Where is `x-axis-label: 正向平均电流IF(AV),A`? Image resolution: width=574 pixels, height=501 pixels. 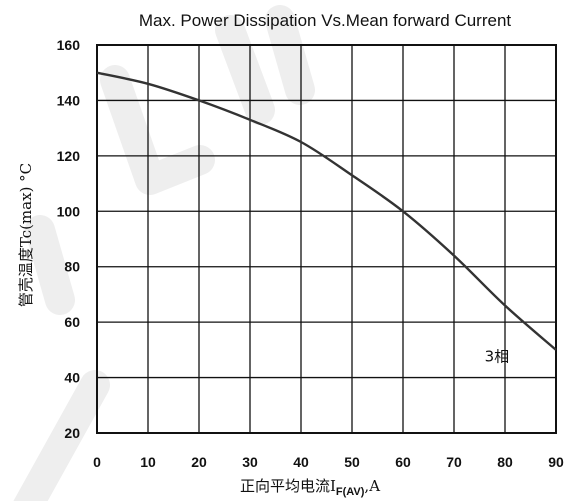 x-axis-label: 正向平均电流IF(AV),A is located at coordinates (310, 487).